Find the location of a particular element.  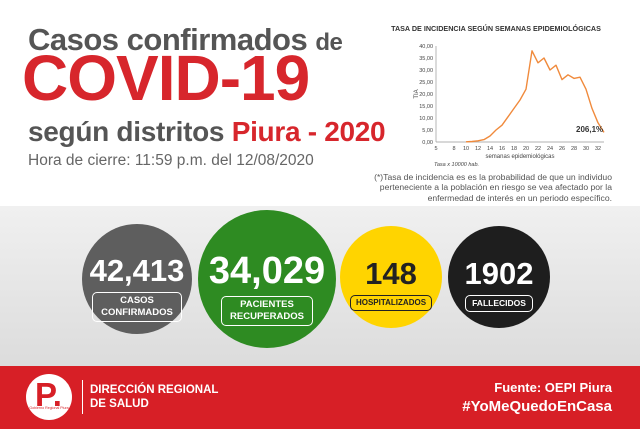

org-name: DIRECCIÓN REGIONAL DE SALUD is located at coordinates (154, 397).